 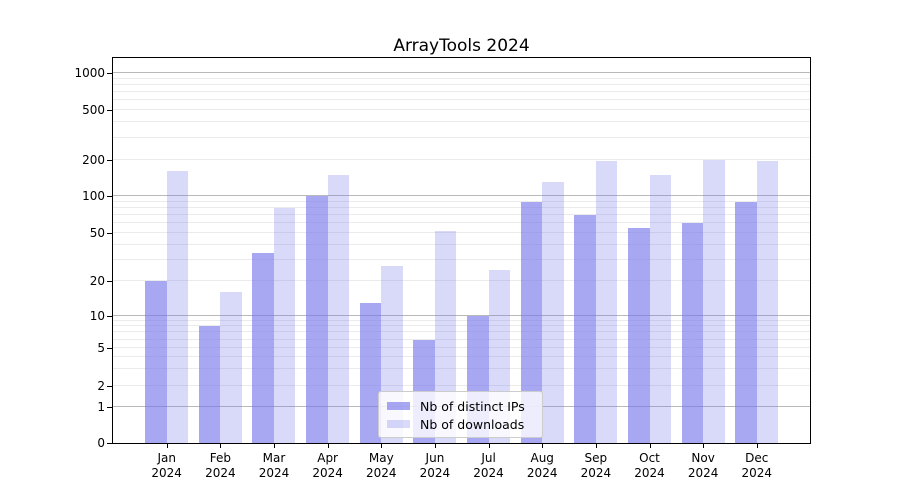 What do you see at coordinates (461, 46) in the screenshot?
I see `chart-title: ArrayTools 2024` at bounding box center [461, 46].